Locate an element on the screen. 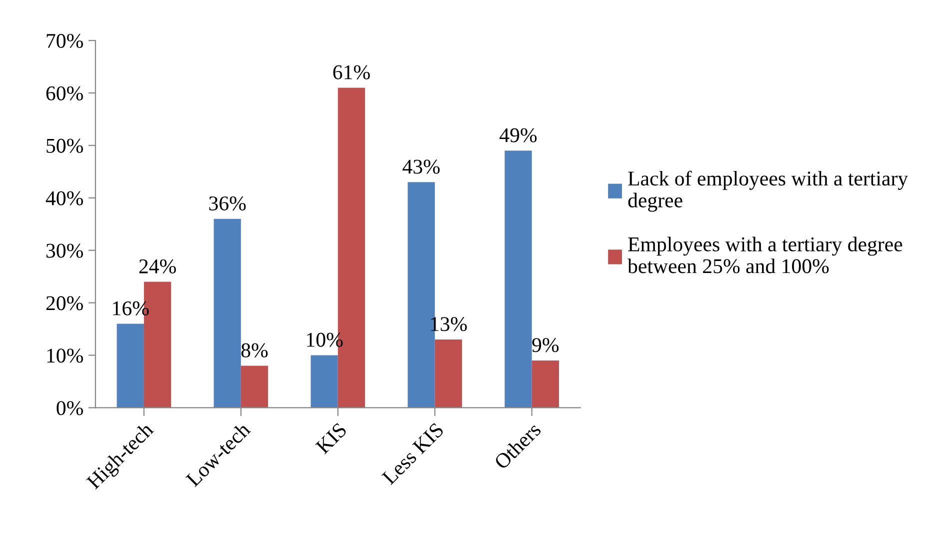 This screenshot has width=936, height=540. data-label: 49% is located at coordinates (518, 135).